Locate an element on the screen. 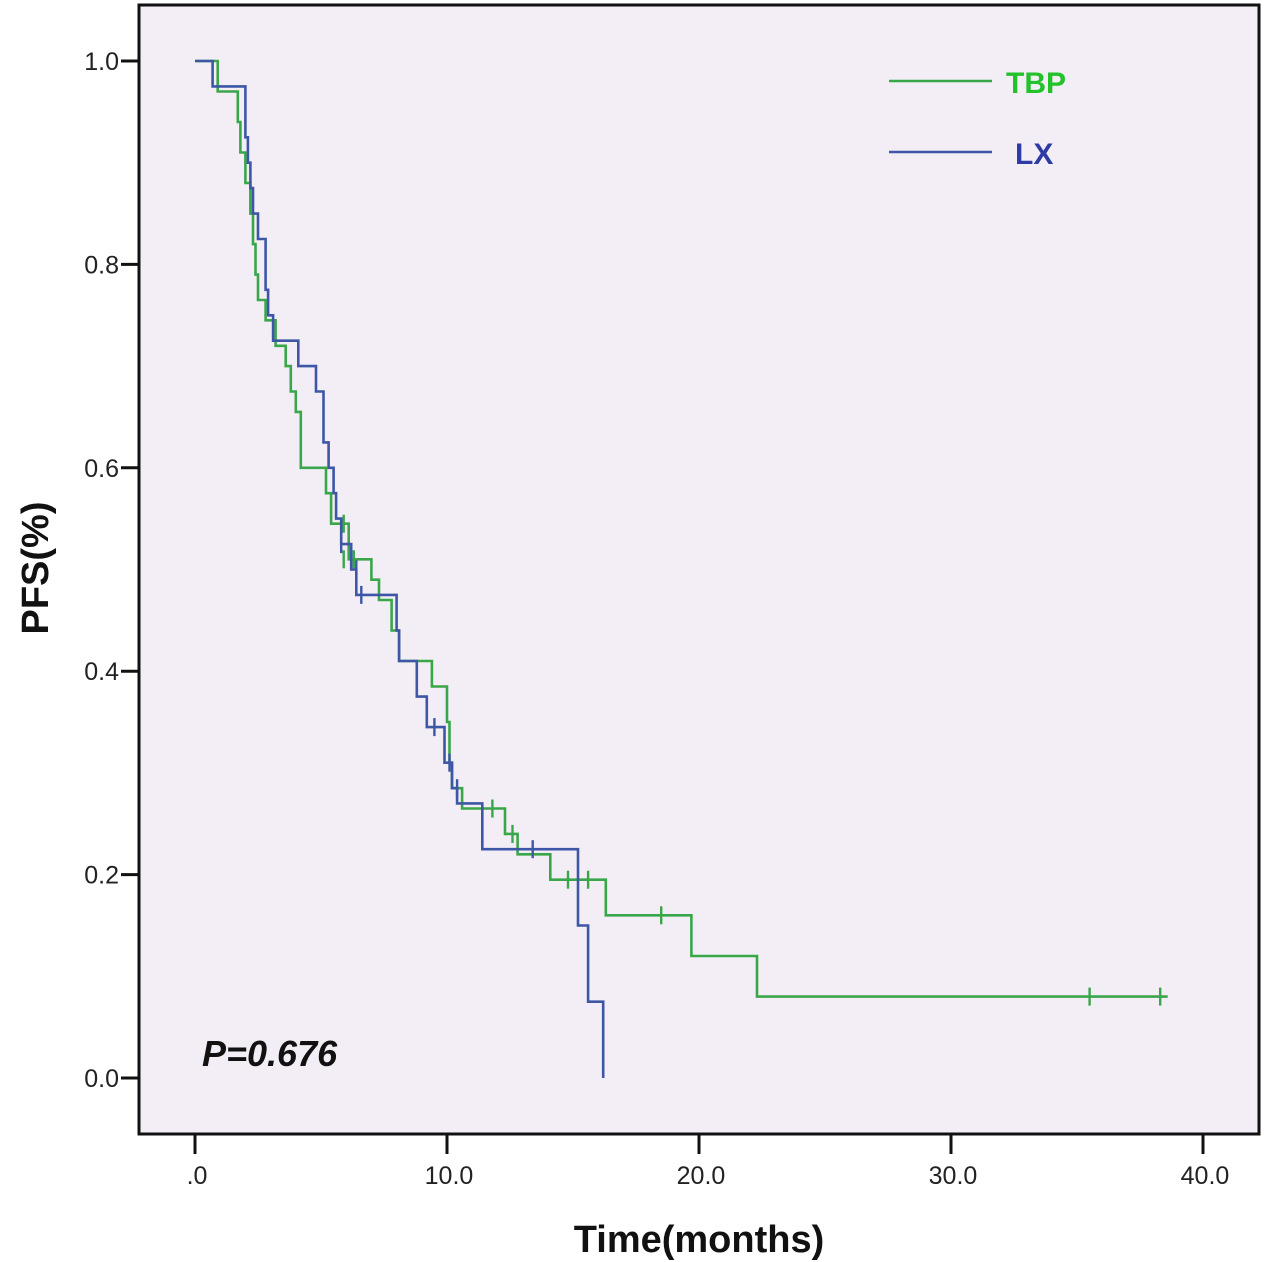 The height and width of the screenshot is (1262, 1280). x-tick-label: 10.0 is located at coordinates (449, 1176).